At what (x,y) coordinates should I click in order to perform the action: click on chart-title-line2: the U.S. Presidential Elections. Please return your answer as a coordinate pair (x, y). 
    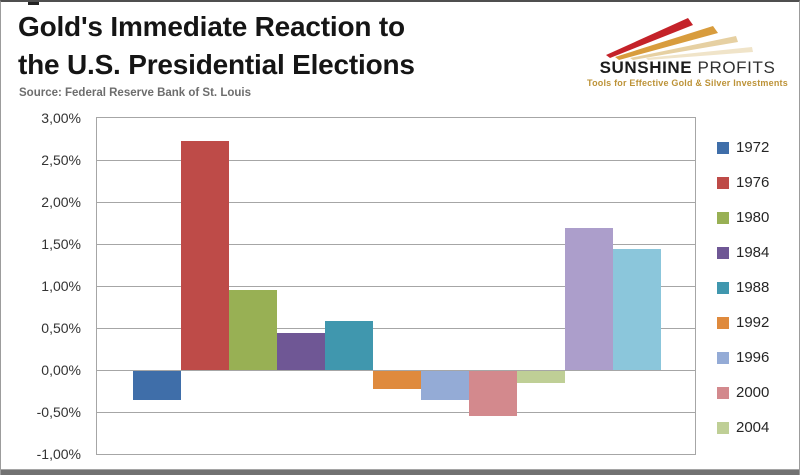
    Looking at the image, I should click on (216, 64).